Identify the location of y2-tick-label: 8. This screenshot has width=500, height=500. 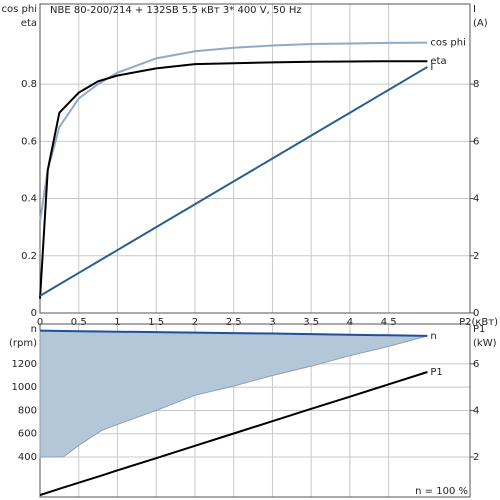
(476, 84).